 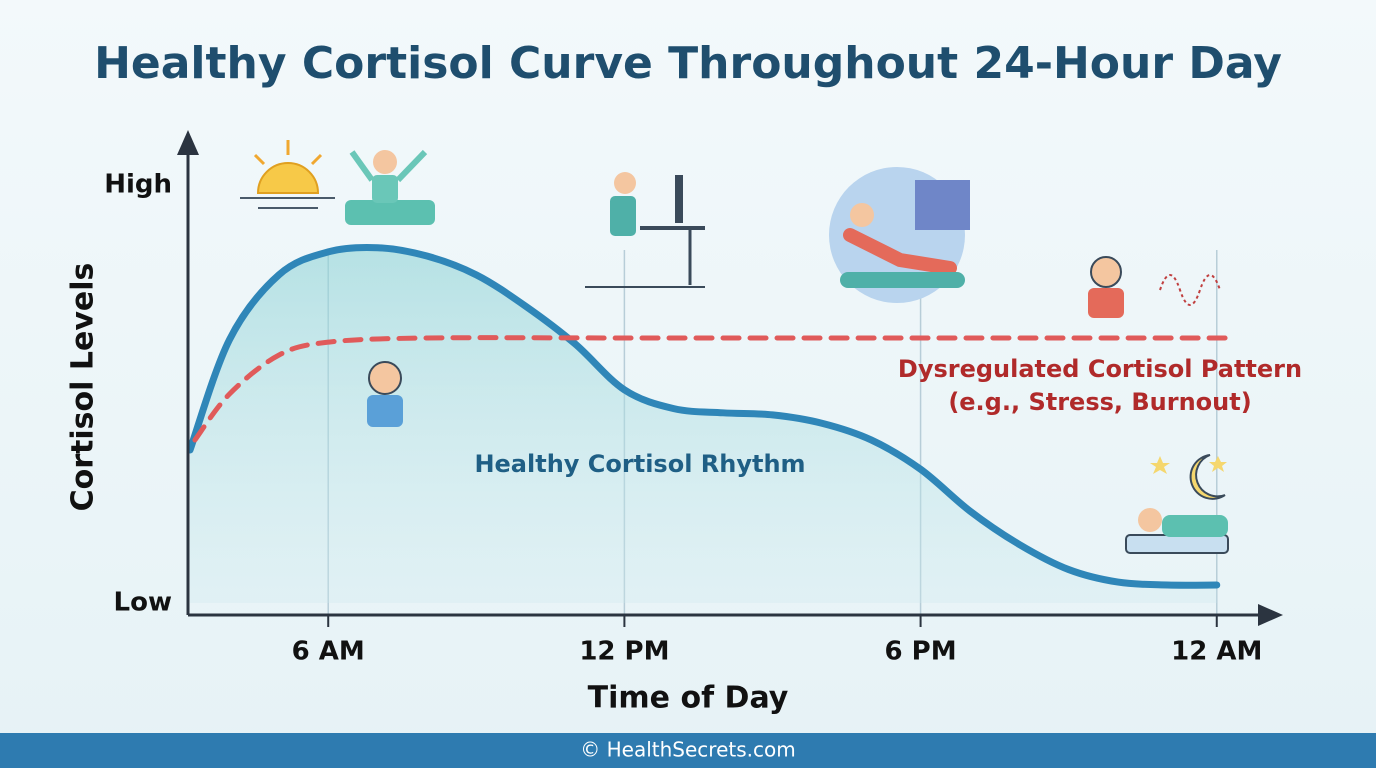 I want to click on y-tick-label: Low, so click(x=143, y=603).